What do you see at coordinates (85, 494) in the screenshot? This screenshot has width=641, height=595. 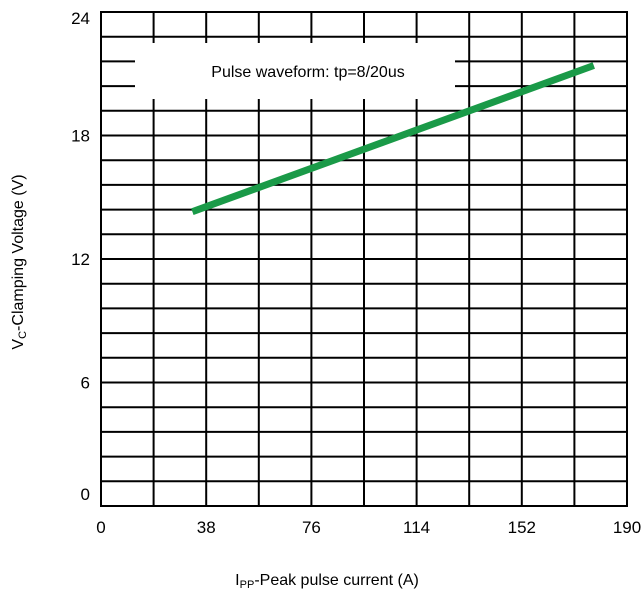 I see `y-tick-label: 0` at bounding box center [85, 494].